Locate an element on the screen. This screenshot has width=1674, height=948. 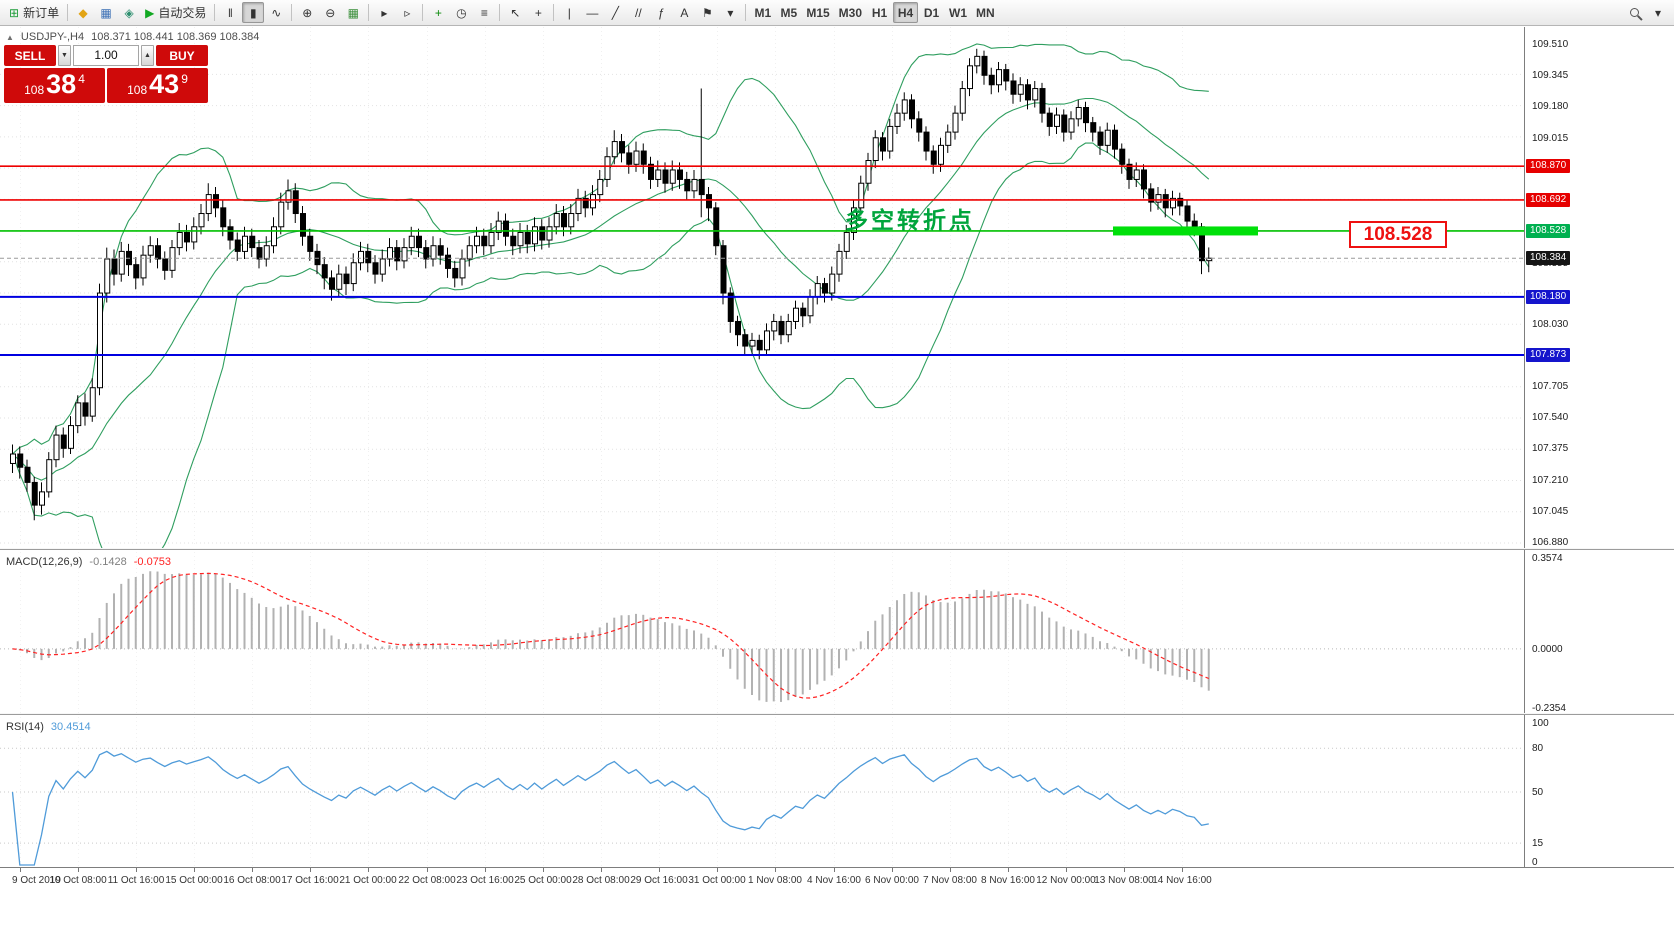
line-chart-button: ∿ is located at coordinates (276, 12).